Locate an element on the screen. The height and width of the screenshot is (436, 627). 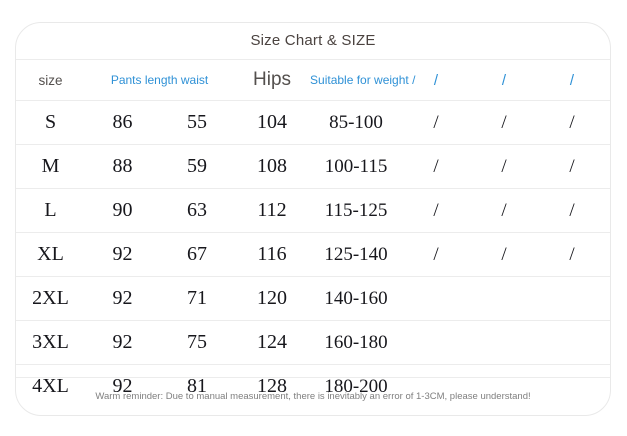
cell-size: M is located at coordinates (50, 166).